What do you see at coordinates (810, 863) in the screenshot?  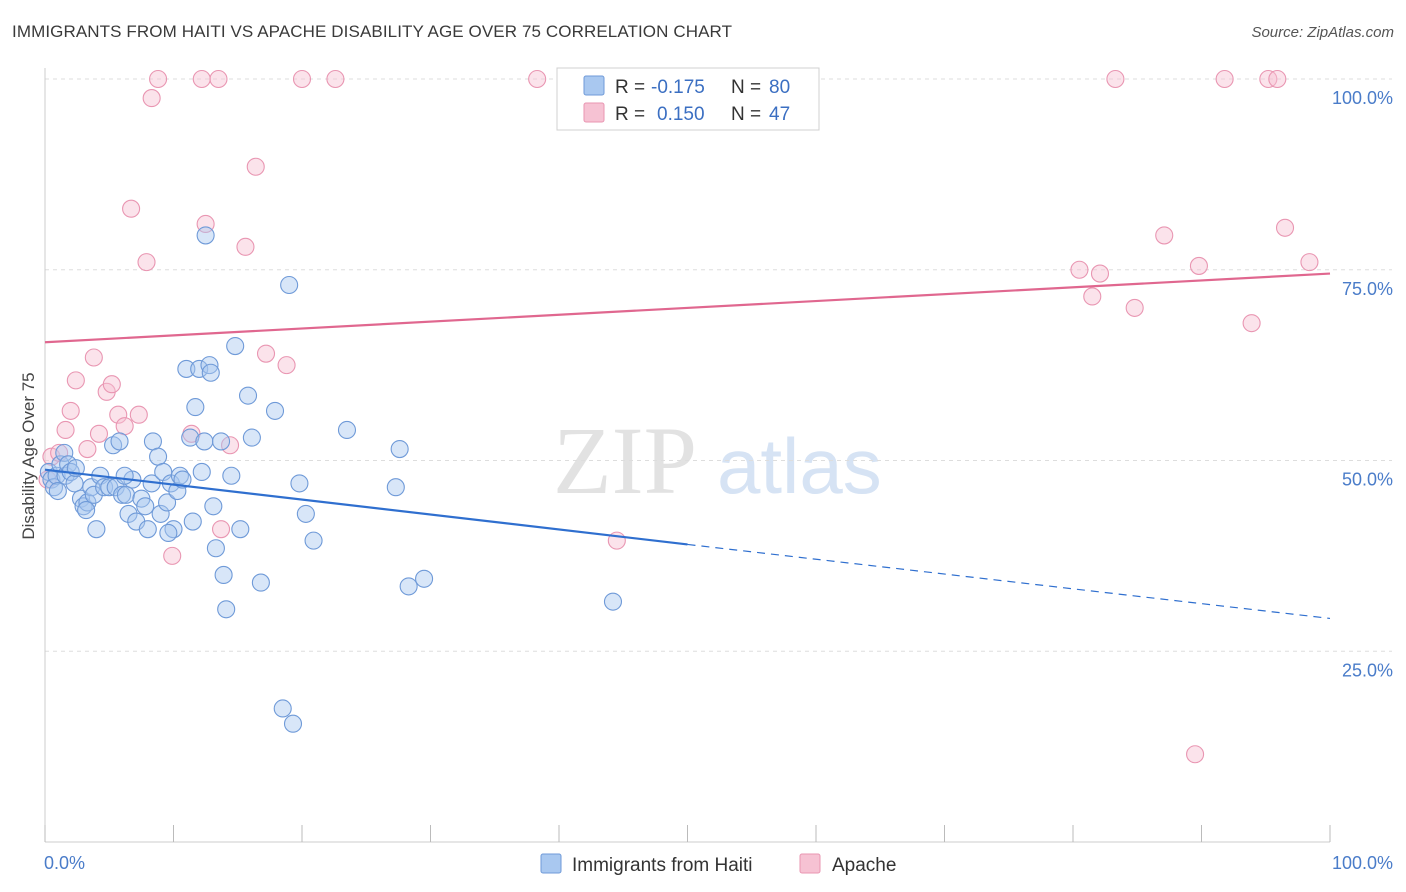 I see `bottom-legend-swatch-apache` at bounding box center [810, 863].